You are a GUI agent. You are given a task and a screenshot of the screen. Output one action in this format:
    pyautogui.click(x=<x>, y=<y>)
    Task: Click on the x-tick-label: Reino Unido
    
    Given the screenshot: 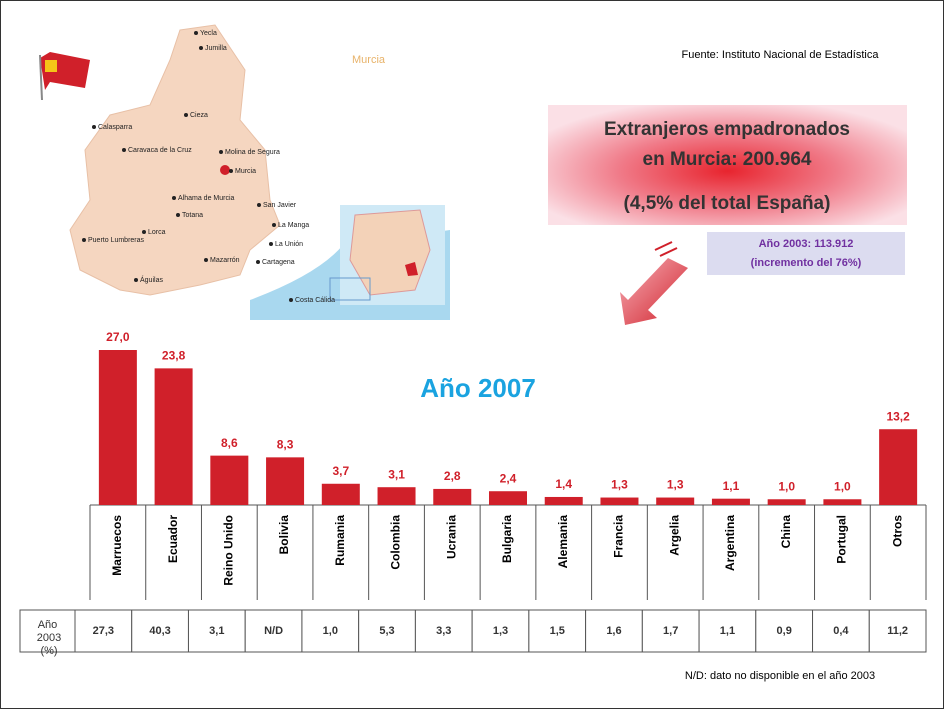 What is the action you would take?
    pyautogui.click(x=229, y=550)
    